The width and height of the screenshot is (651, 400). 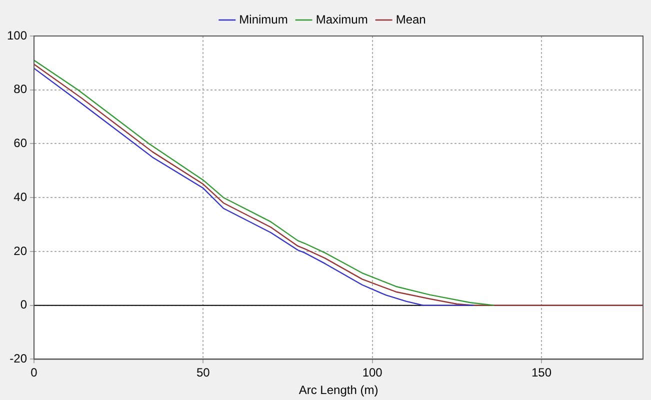 I want to click on x-tick-label: 150, so click(x=541, y=373).